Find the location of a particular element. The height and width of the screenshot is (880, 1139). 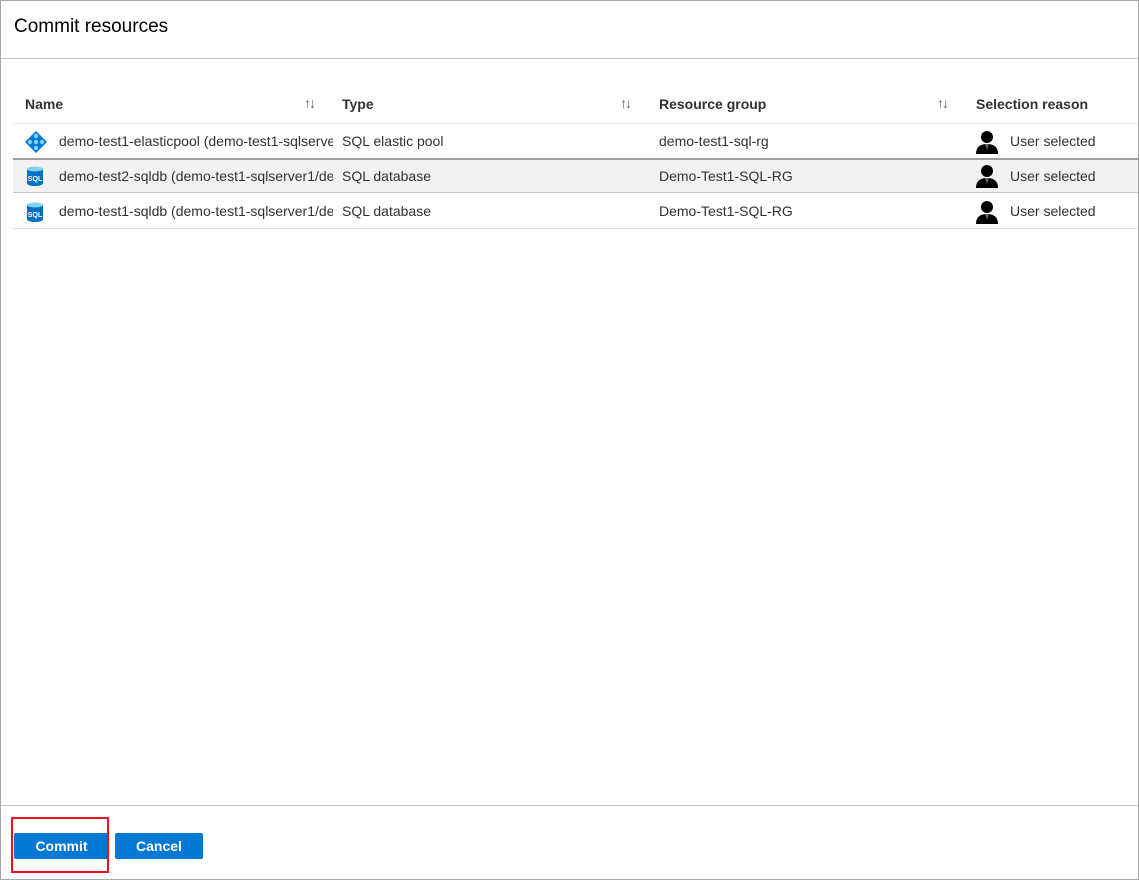

commit-button: Commit is located at coordinates (61, 846).